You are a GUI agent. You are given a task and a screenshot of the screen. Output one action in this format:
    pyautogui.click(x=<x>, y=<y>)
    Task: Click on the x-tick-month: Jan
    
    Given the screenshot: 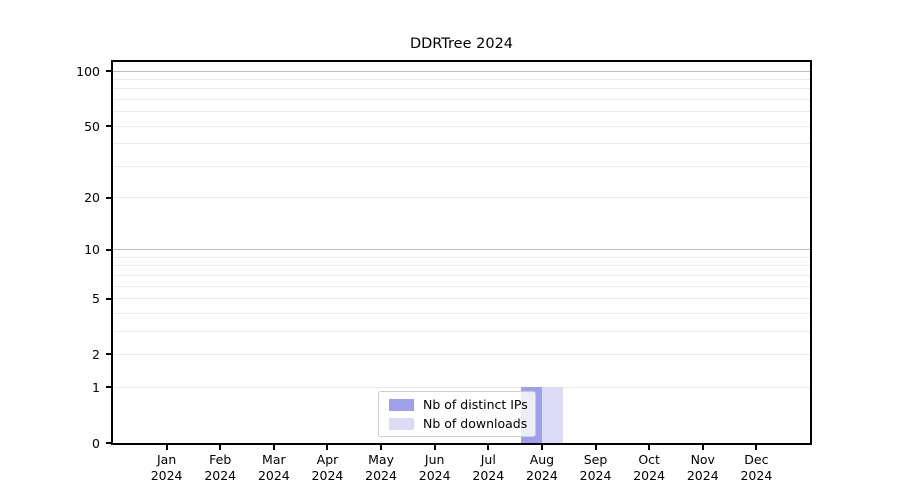 What is the action you would take?
    pyautogui.click(x=166, y=459)
    